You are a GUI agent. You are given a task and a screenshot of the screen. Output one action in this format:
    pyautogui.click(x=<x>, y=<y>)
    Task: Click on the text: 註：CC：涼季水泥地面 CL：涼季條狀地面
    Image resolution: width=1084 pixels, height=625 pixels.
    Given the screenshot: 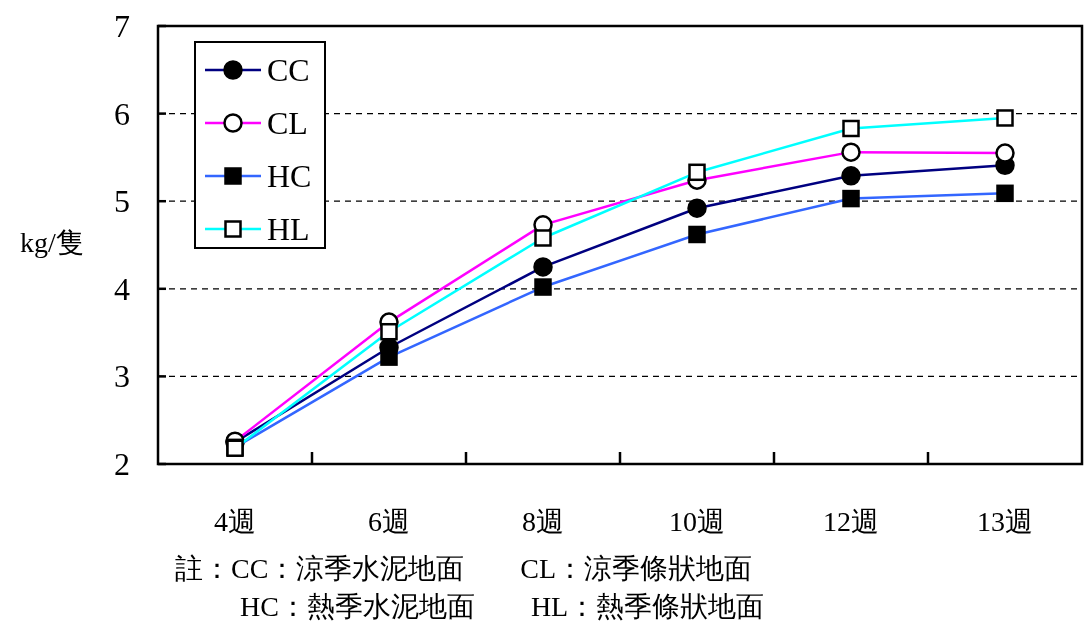 What is the action you would take?
    pyautogui.click(x=464, y=568)
    